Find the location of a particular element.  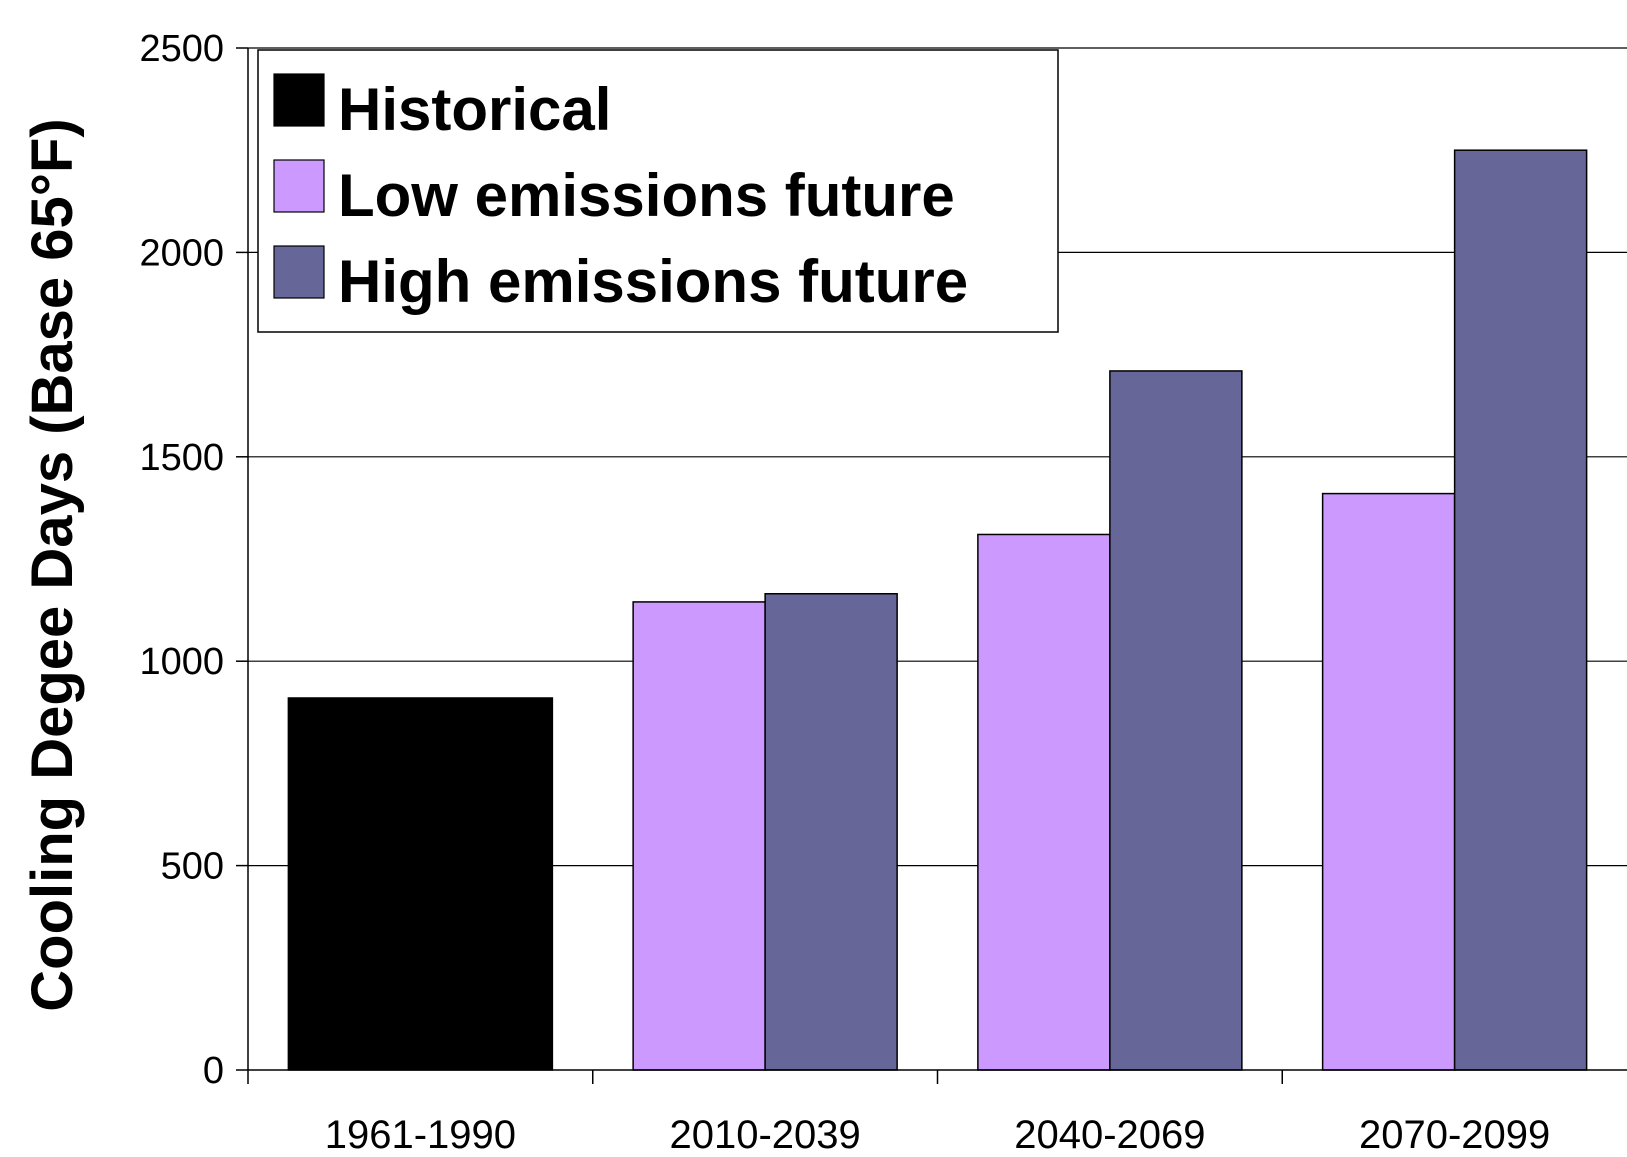

x-tick-label: 2010-2039 is located at coordinates (764, 1135).